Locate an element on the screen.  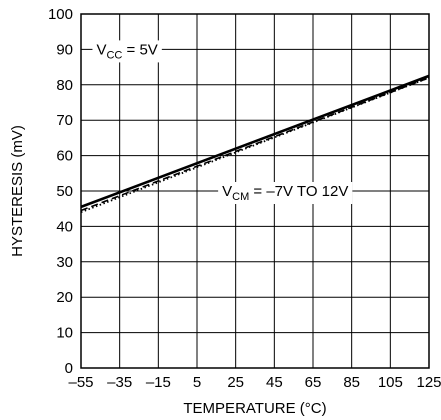
x-tick-label: 25 is located at coordinates (235, 382).